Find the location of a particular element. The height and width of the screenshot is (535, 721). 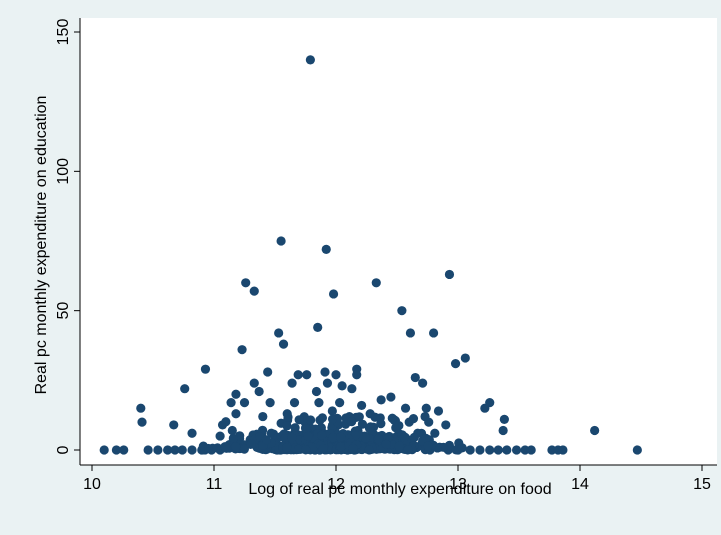

x-tick-label: 13 is located at coordinates (458, 484).